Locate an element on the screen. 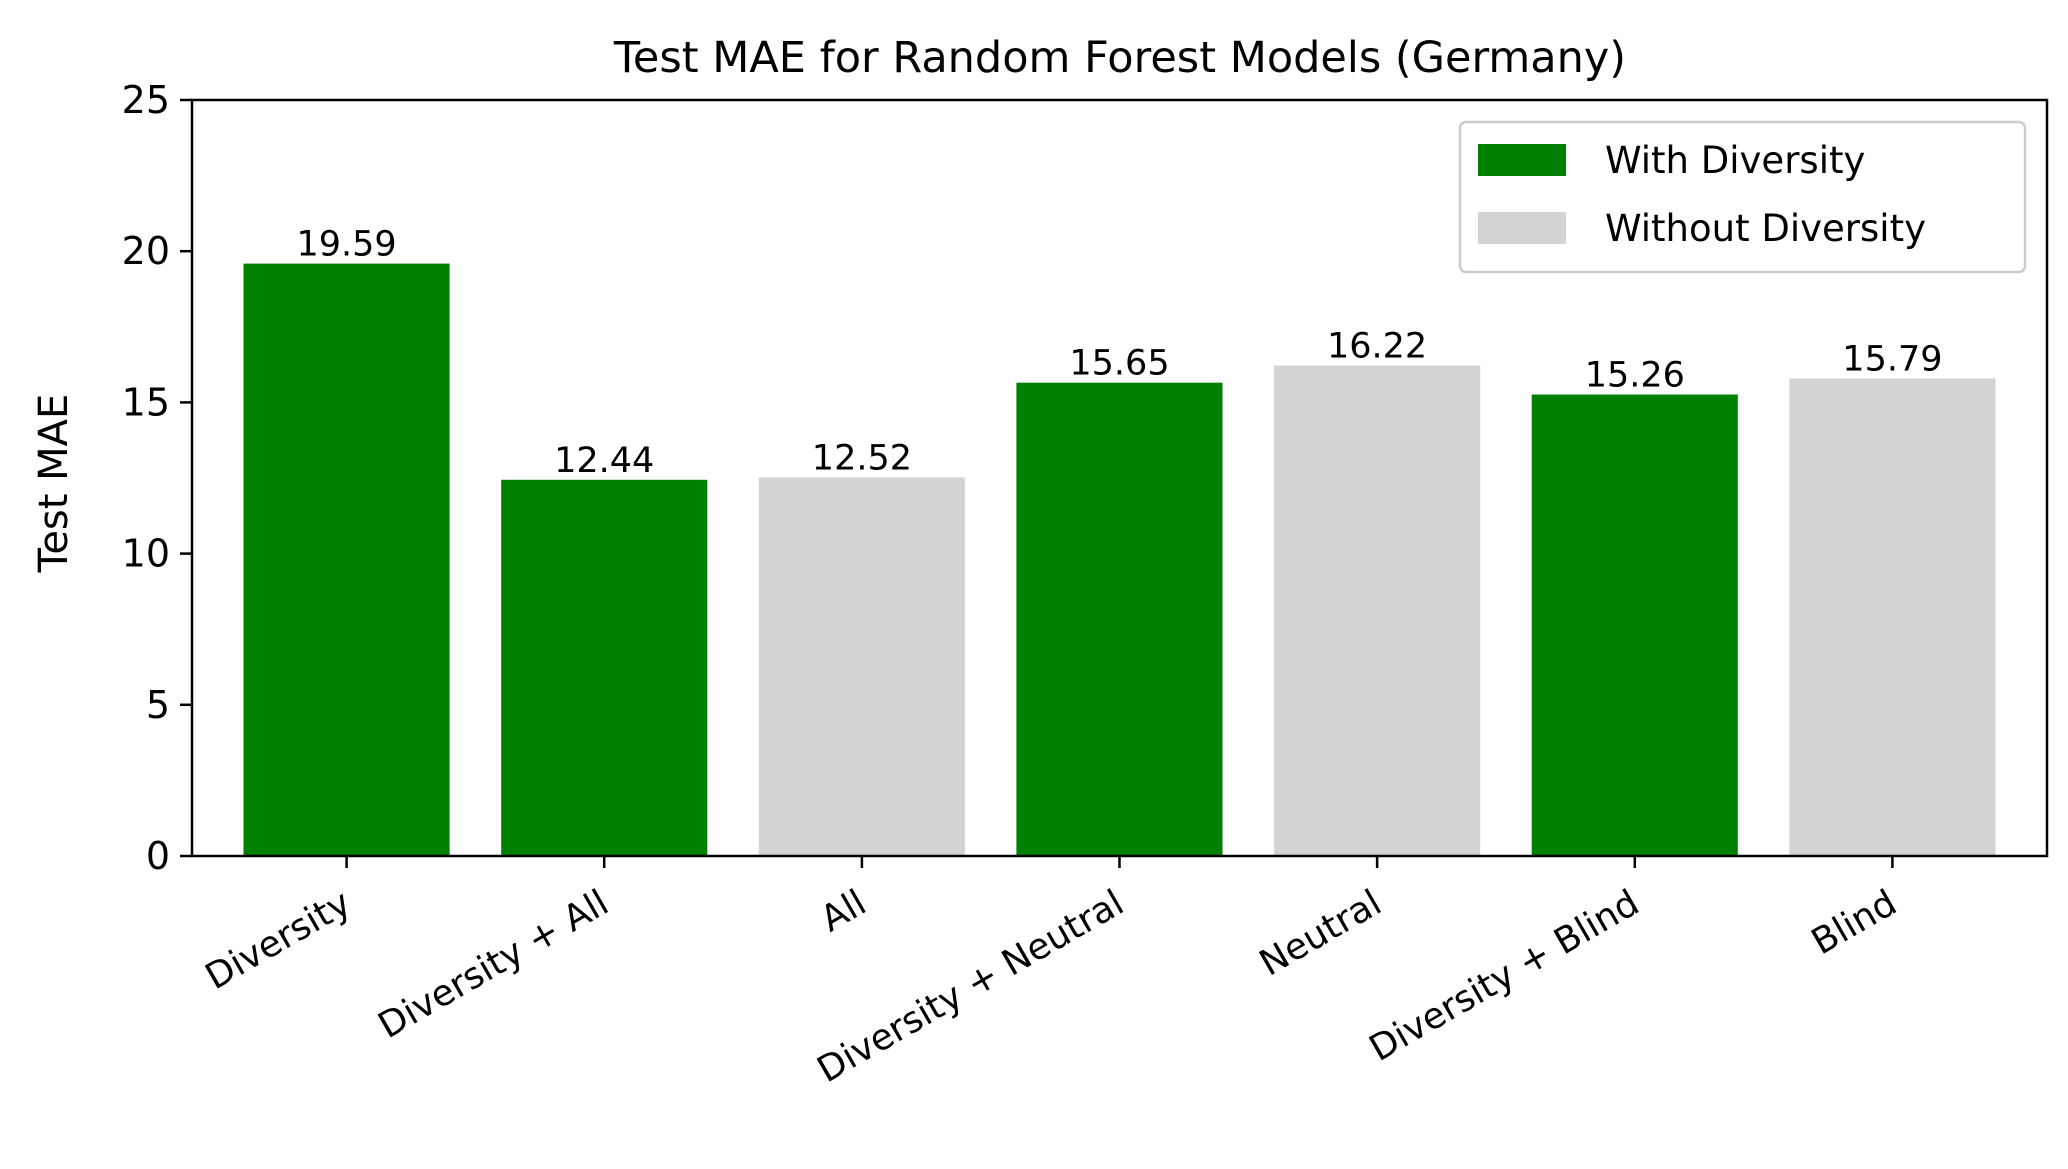 The width and height of the screenshot is (2068, 1169). bar-value-label: 15.26 is located at coordinates (1635, 376).